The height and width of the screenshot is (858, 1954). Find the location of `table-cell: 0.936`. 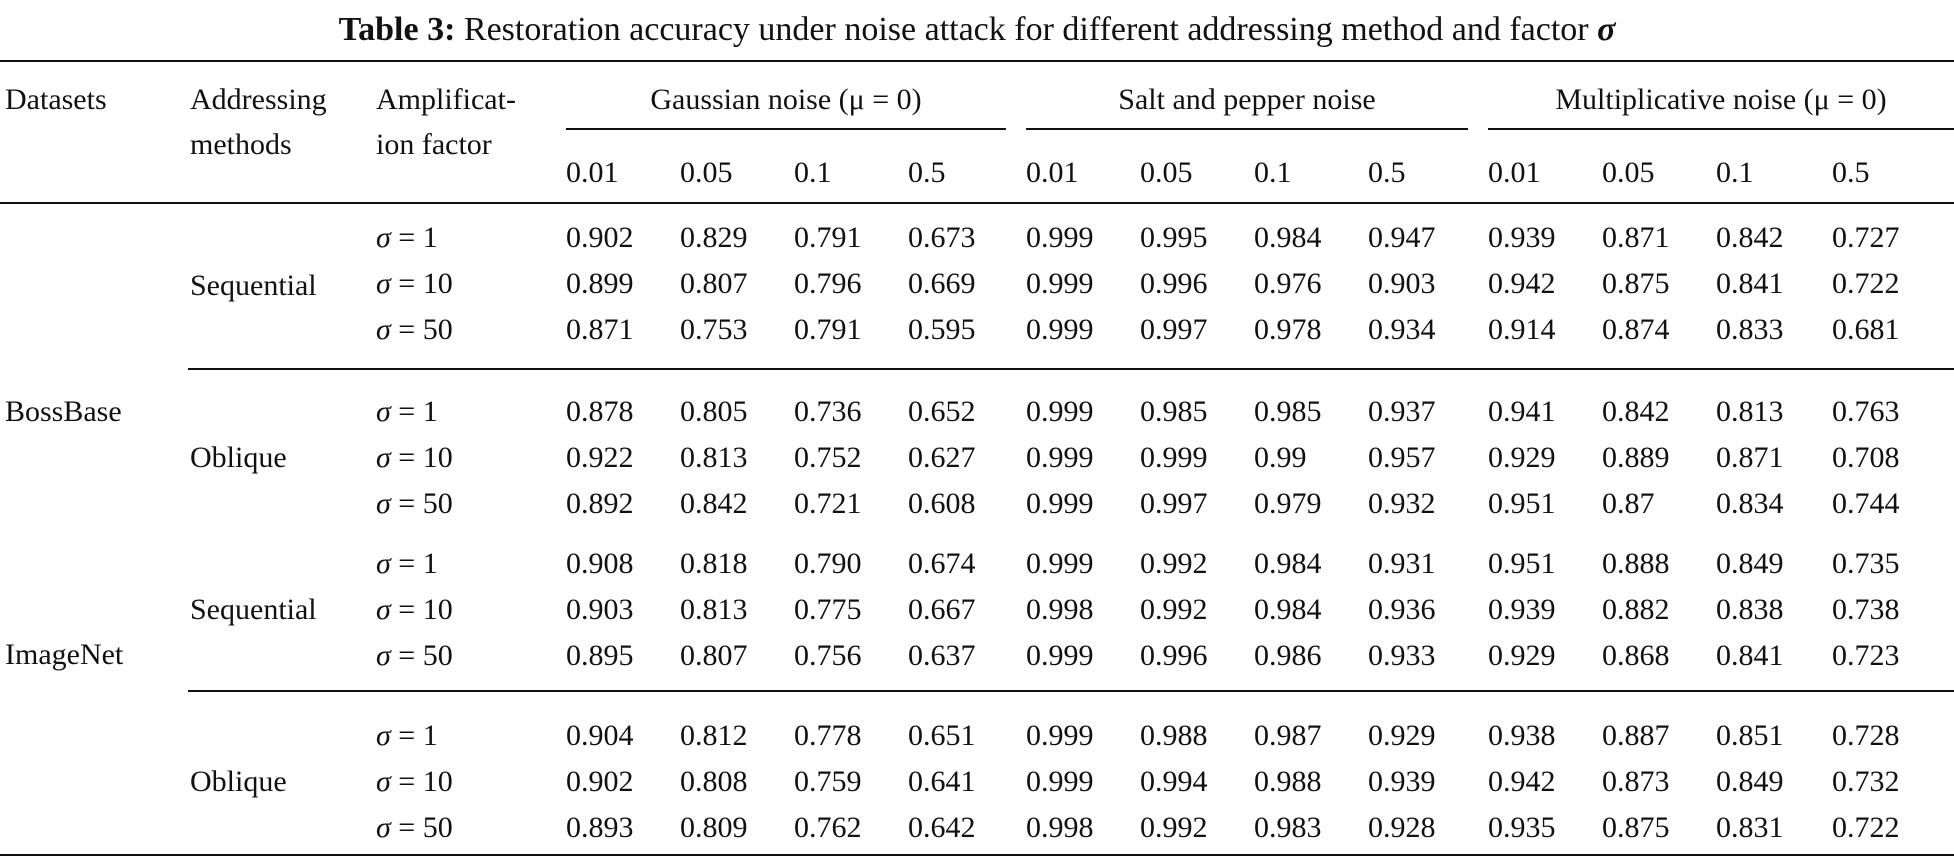

table-cell: 0.936 is located at coordinates (1402, 609).